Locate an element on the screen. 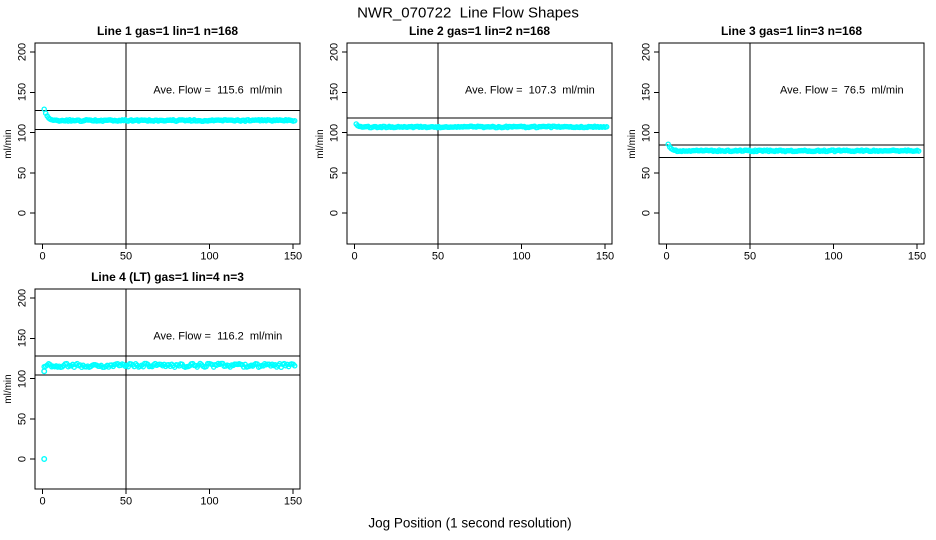 The image size is (936, 540). panel-title: Line 3 gas=1 lin=3 n=168 is located at coordinates (791, 31).